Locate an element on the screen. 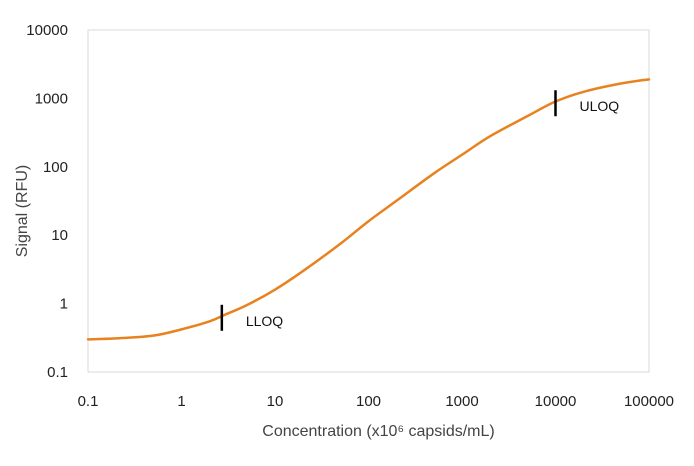 This screenshot has height=466, width=694. y-tick-label: 1000 is located at coordinates (51, 98).